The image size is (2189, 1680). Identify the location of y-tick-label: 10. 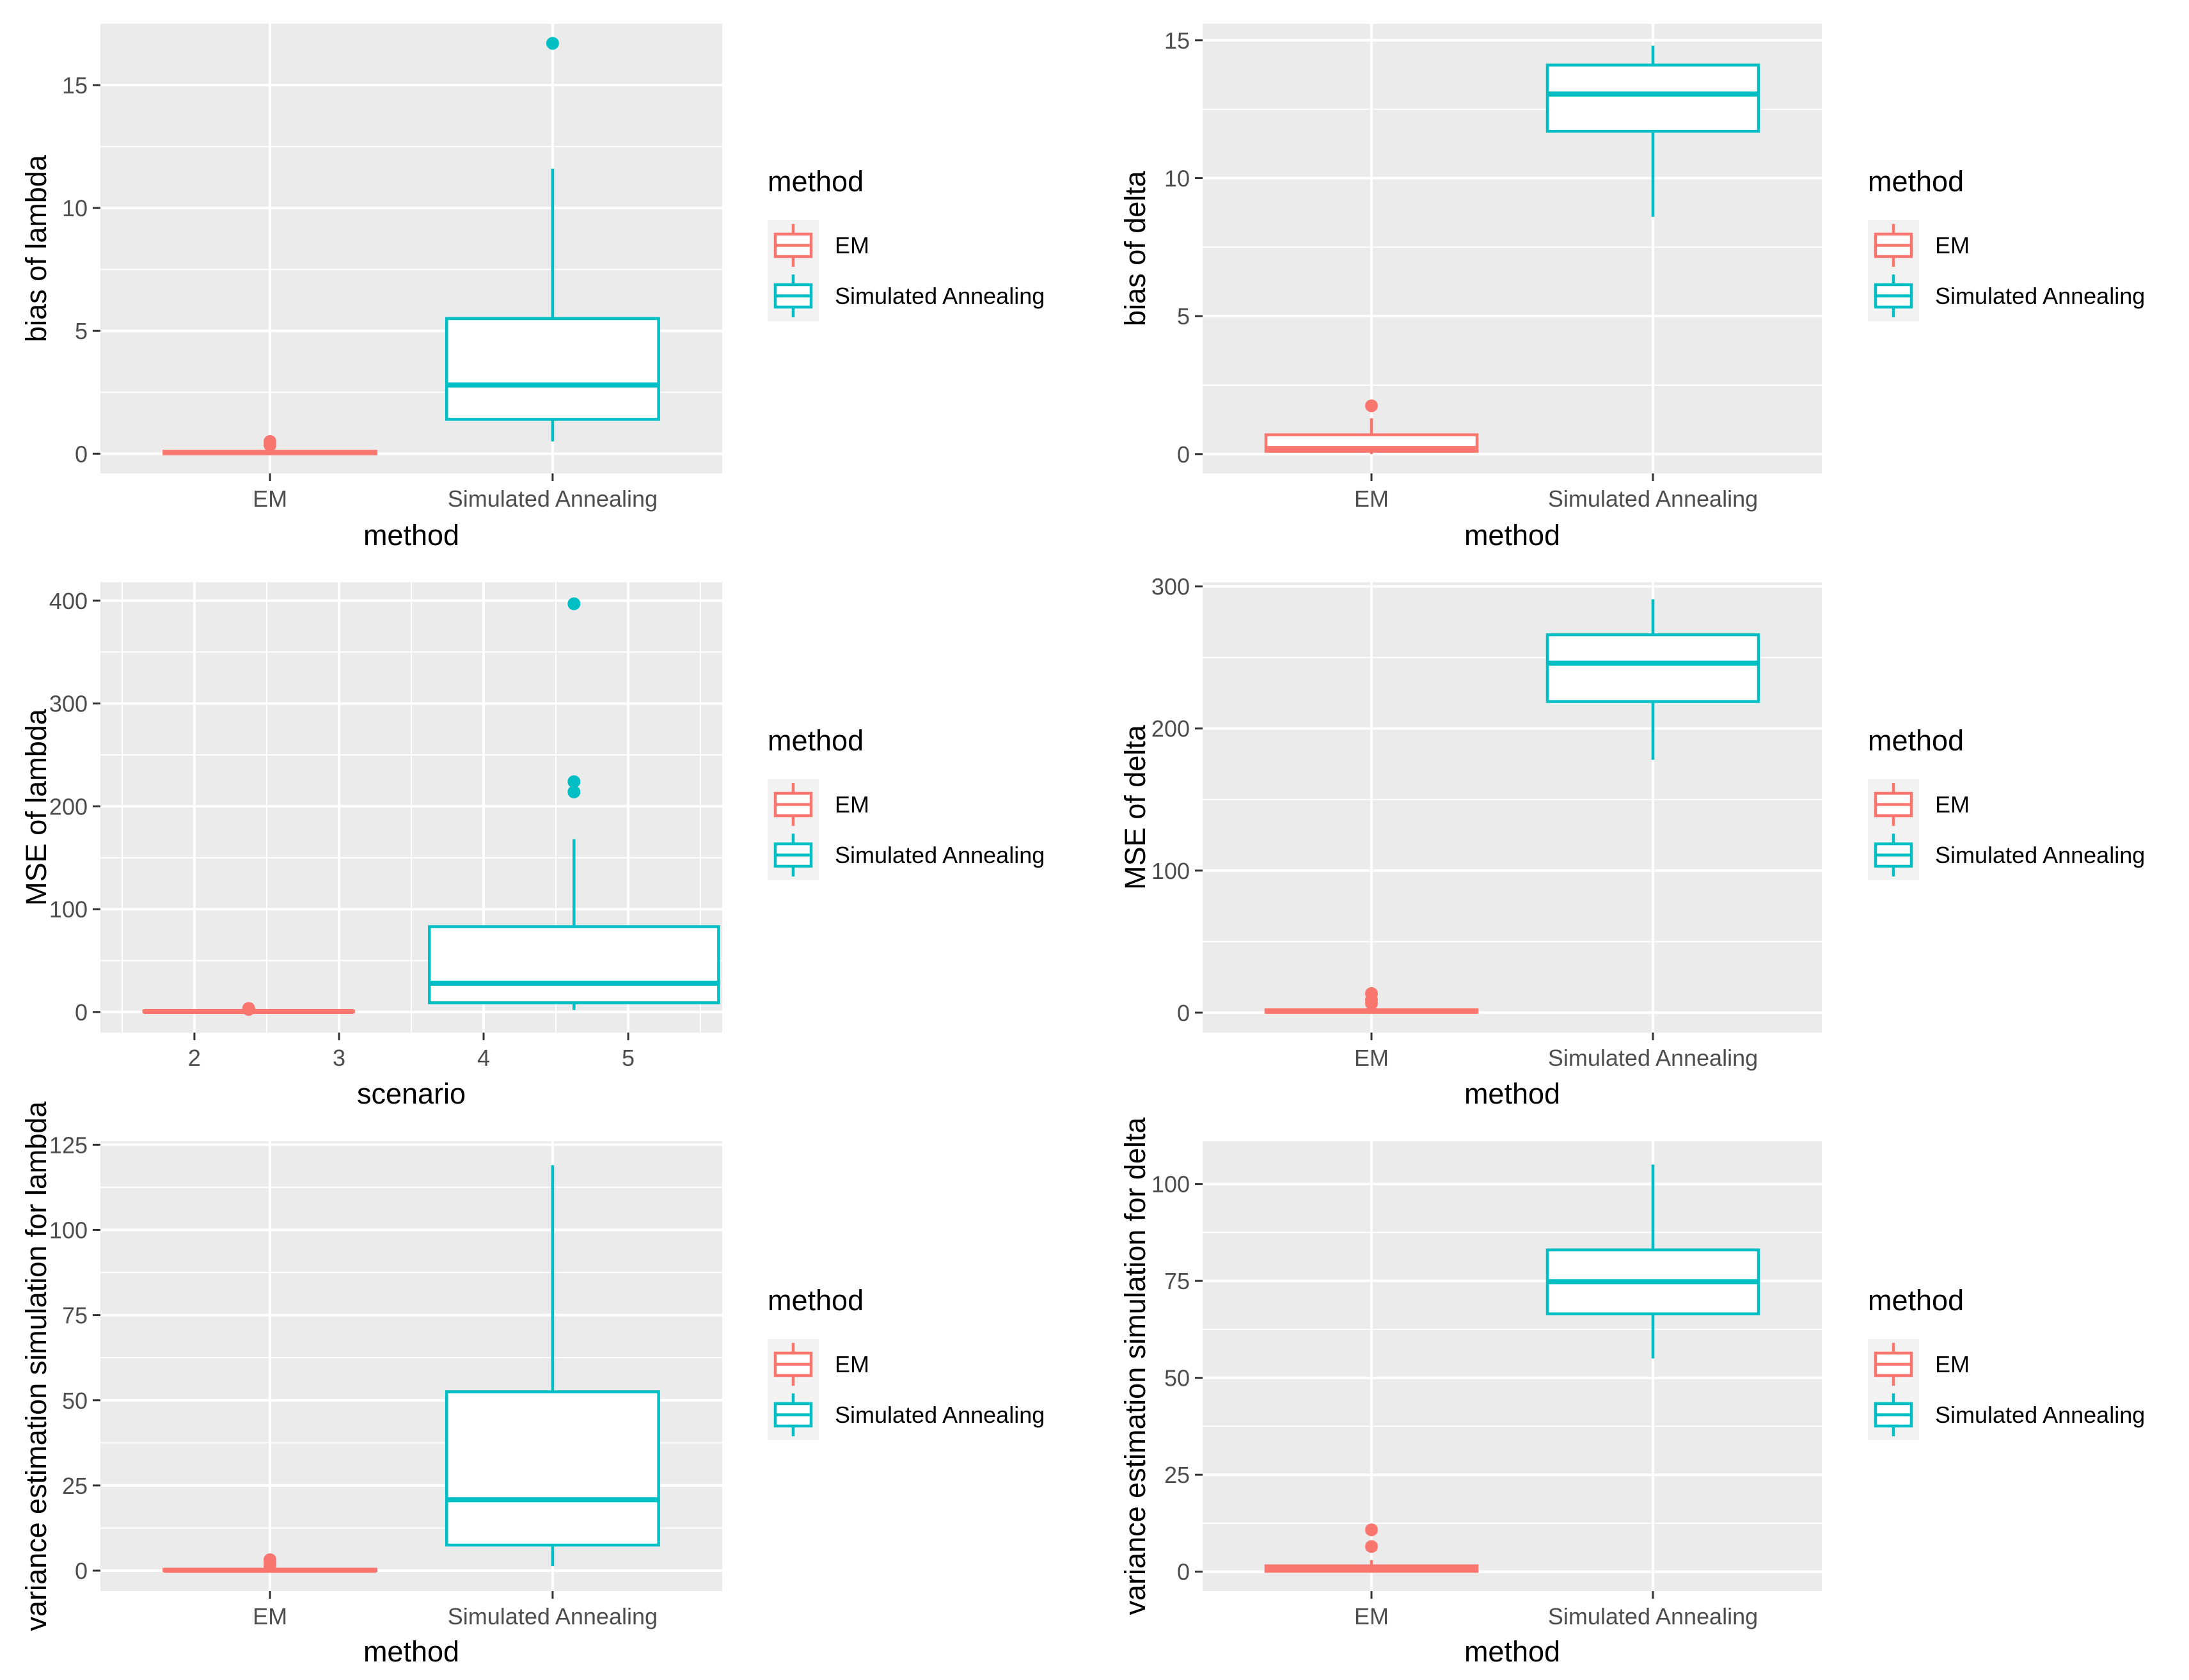
(1177, 179).